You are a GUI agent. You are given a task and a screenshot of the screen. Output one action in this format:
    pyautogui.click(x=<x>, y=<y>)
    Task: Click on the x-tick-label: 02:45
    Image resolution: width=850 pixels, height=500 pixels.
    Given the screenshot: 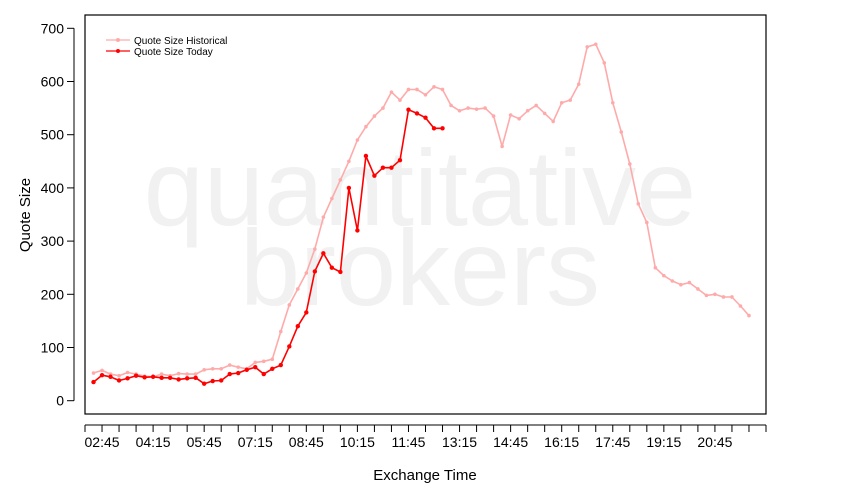 What is the action you would take?
    pyautogui.click(x=102, y=442)
    